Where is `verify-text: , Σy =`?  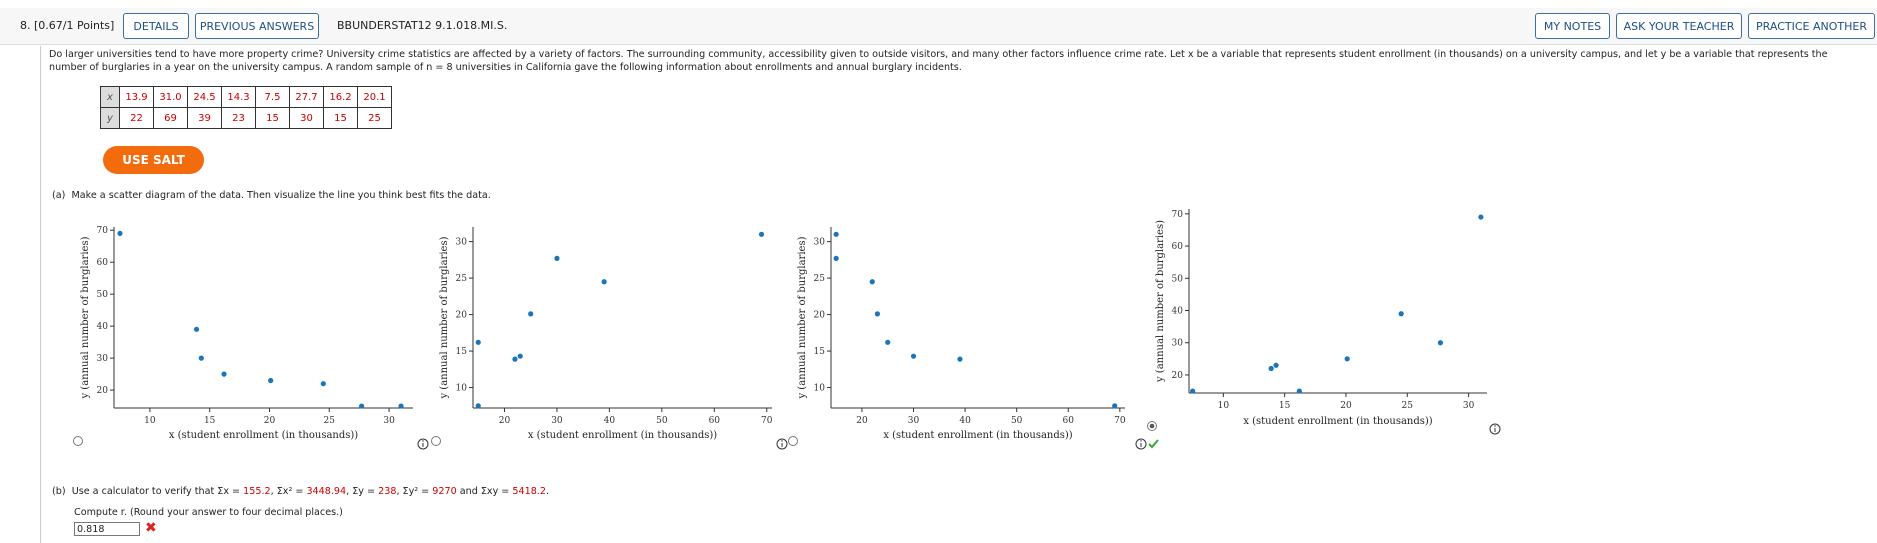
verify-text: , Σy = is located at coordinates (362, 491).